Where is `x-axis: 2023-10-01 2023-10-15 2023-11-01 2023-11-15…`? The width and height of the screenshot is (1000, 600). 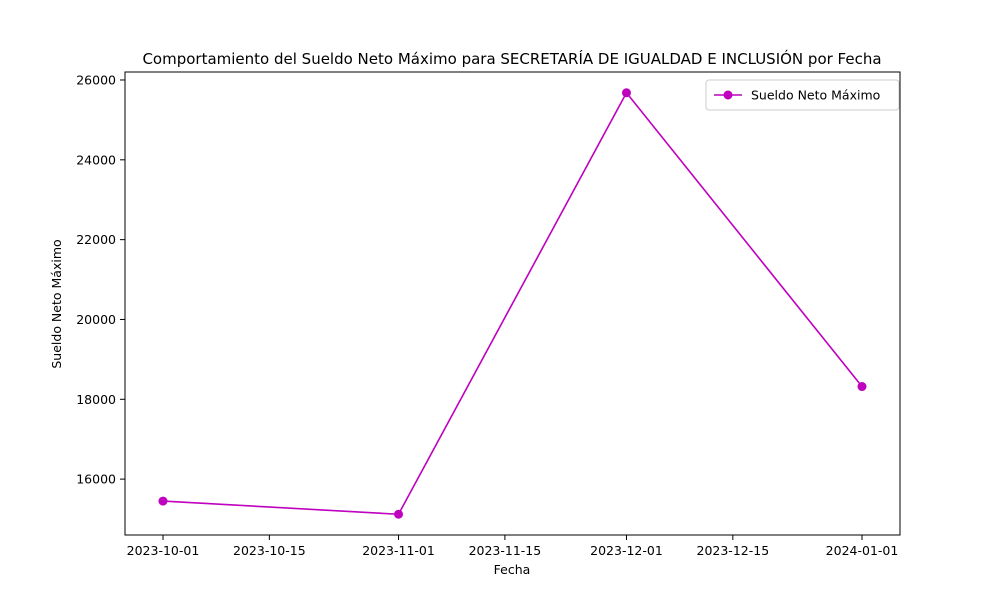 x-axis: 2023-10-01 2023-10-15 2023-11-01 2023-11-15… is located at coordinates (513, 546).